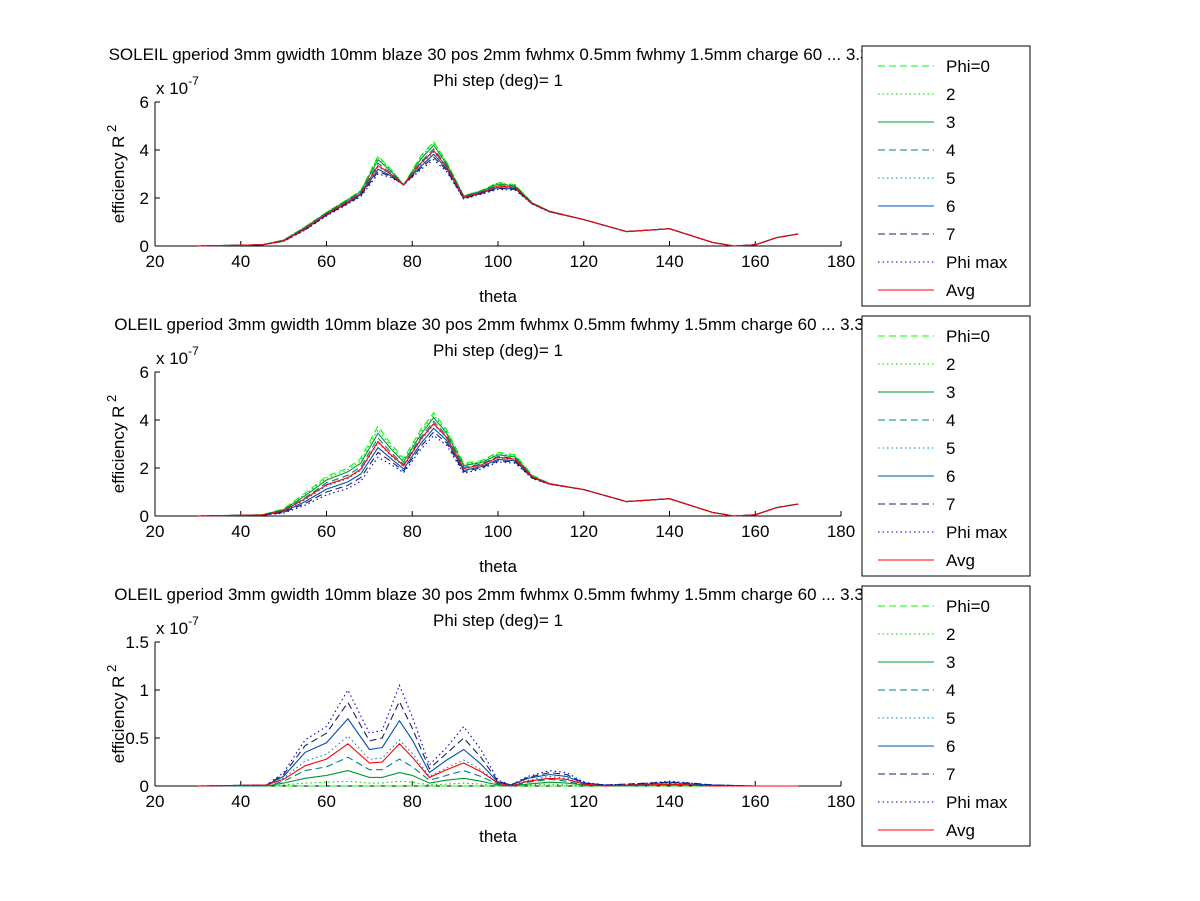 The width and height of the screenshot is (1200, 901). Describe the element at coordinates (144, 198) in the screenshot. I see `y-tick-label: 2` at that location.